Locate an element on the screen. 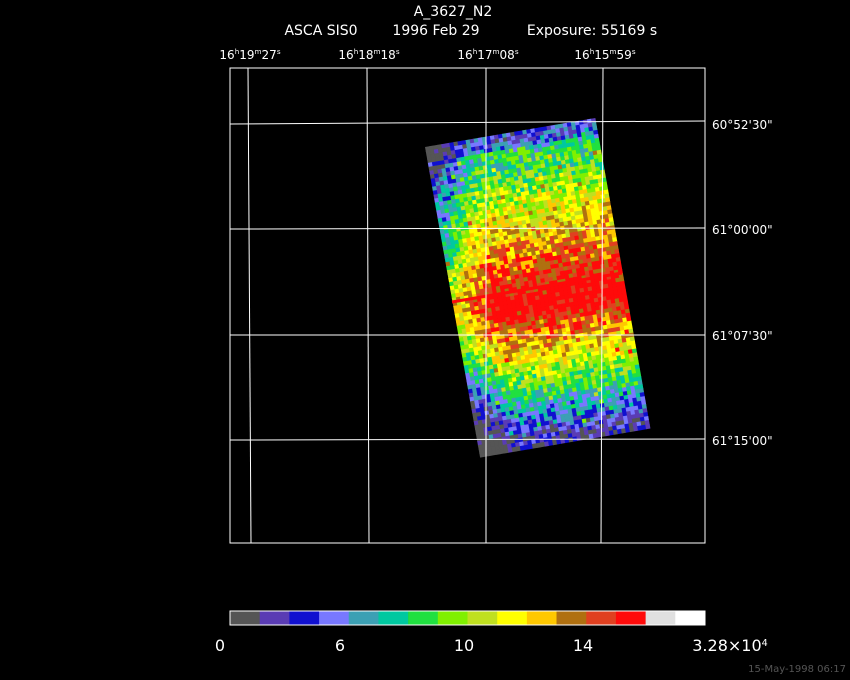  label: 16h19m27s is located at coordinates (249, 54).